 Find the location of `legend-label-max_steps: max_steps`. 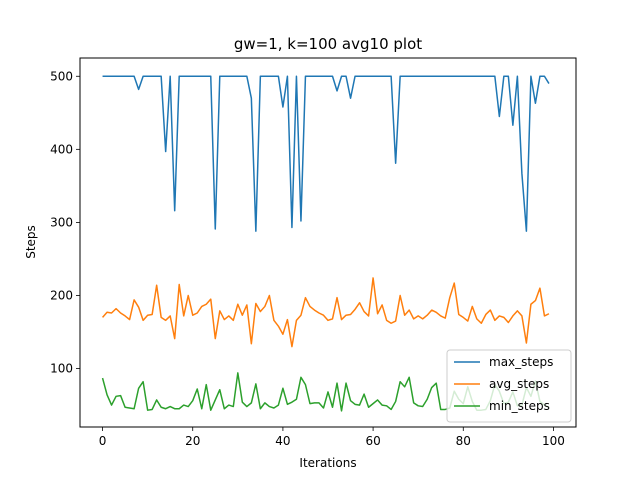

legend-label-max_steps: max_steps is located at coordinates (521, 362).